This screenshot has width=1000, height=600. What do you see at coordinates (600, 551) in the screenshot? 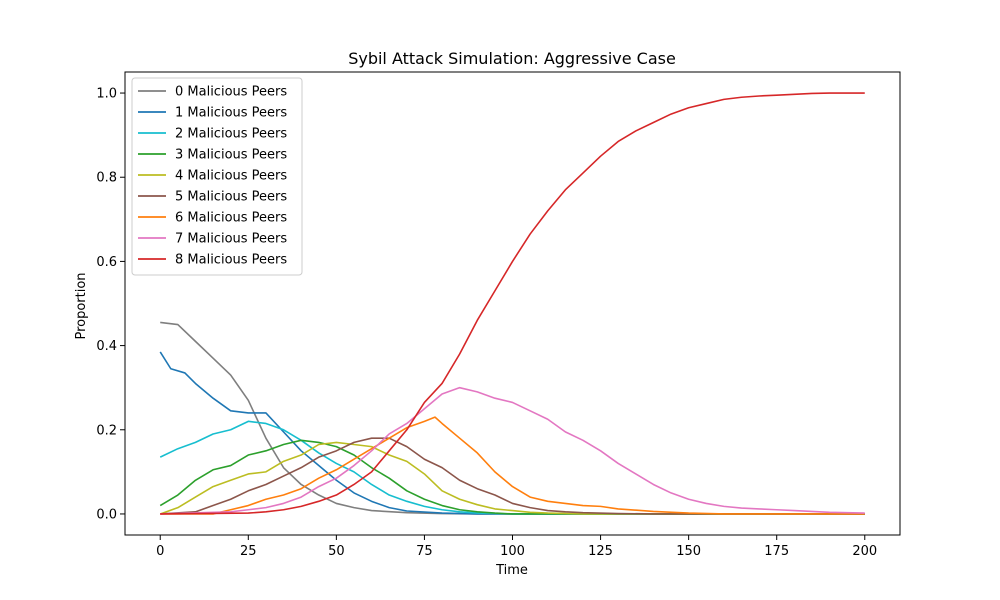
I see `x-tick-label: 125` at bounding box center [600, 551].